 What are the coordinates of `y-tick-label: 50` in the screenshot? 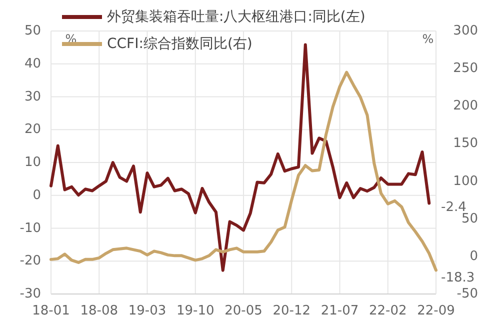 It's located at (32, 31).